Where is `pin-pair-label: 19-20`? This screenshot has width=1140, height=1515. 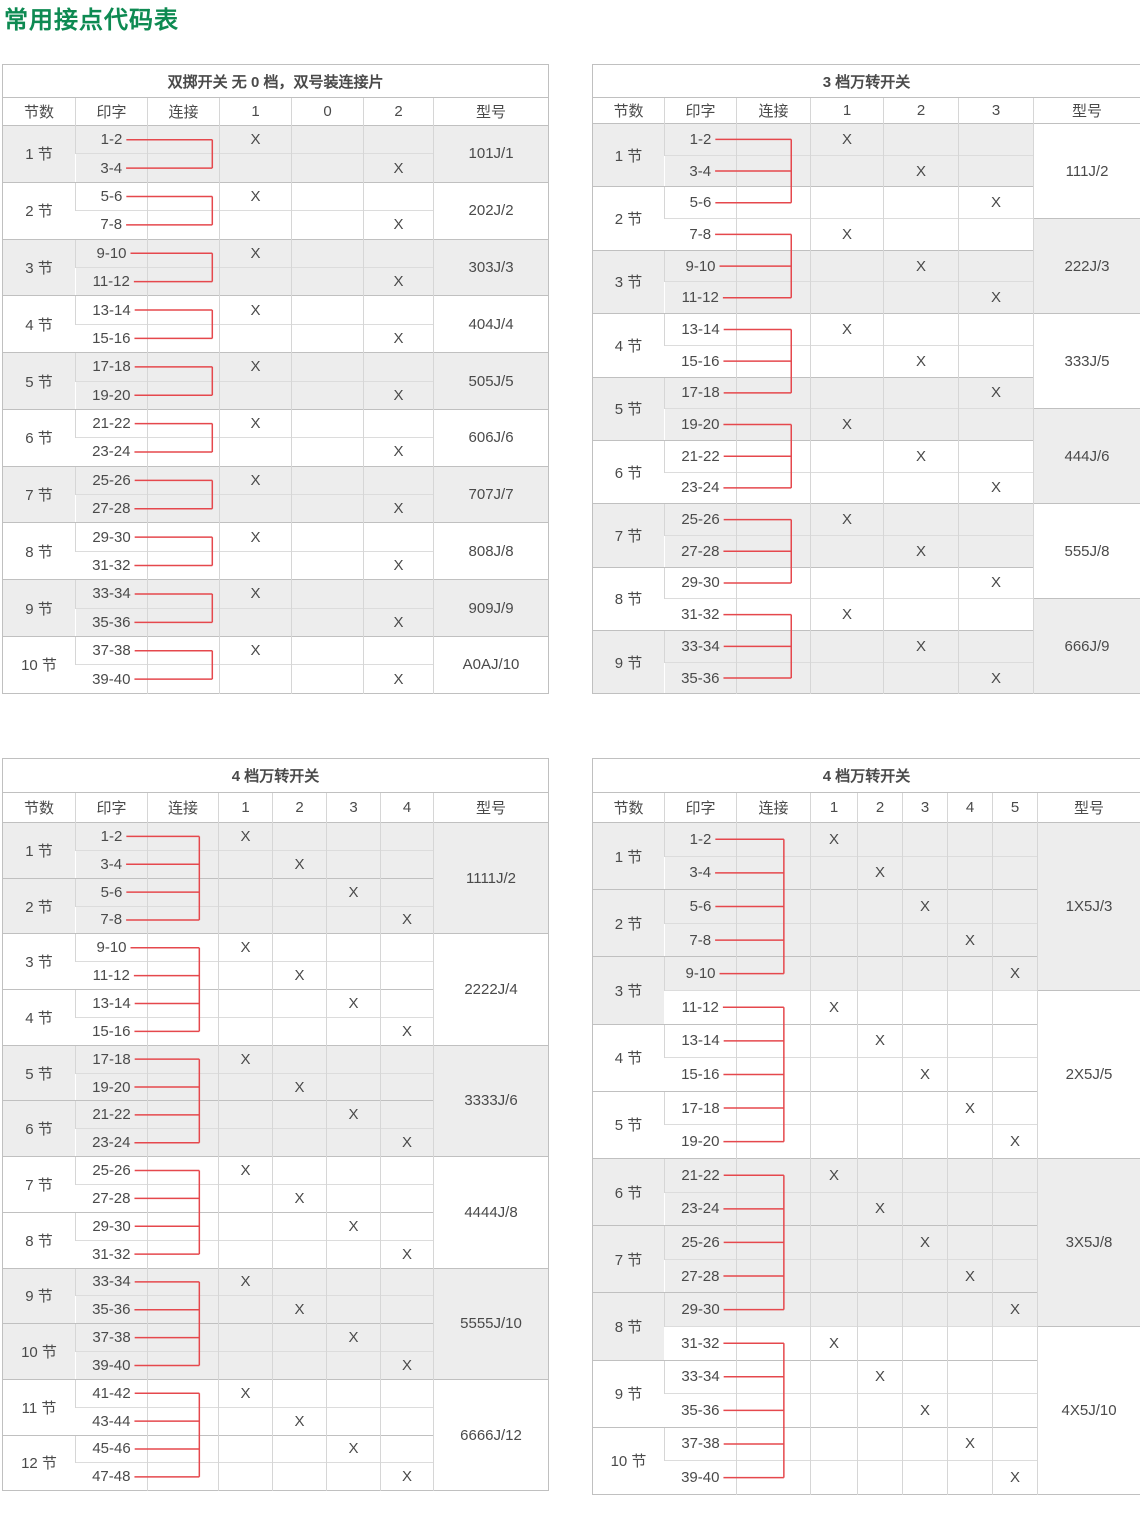
pin-pair-label: 19-20 is located at coordinates (700, 1142).